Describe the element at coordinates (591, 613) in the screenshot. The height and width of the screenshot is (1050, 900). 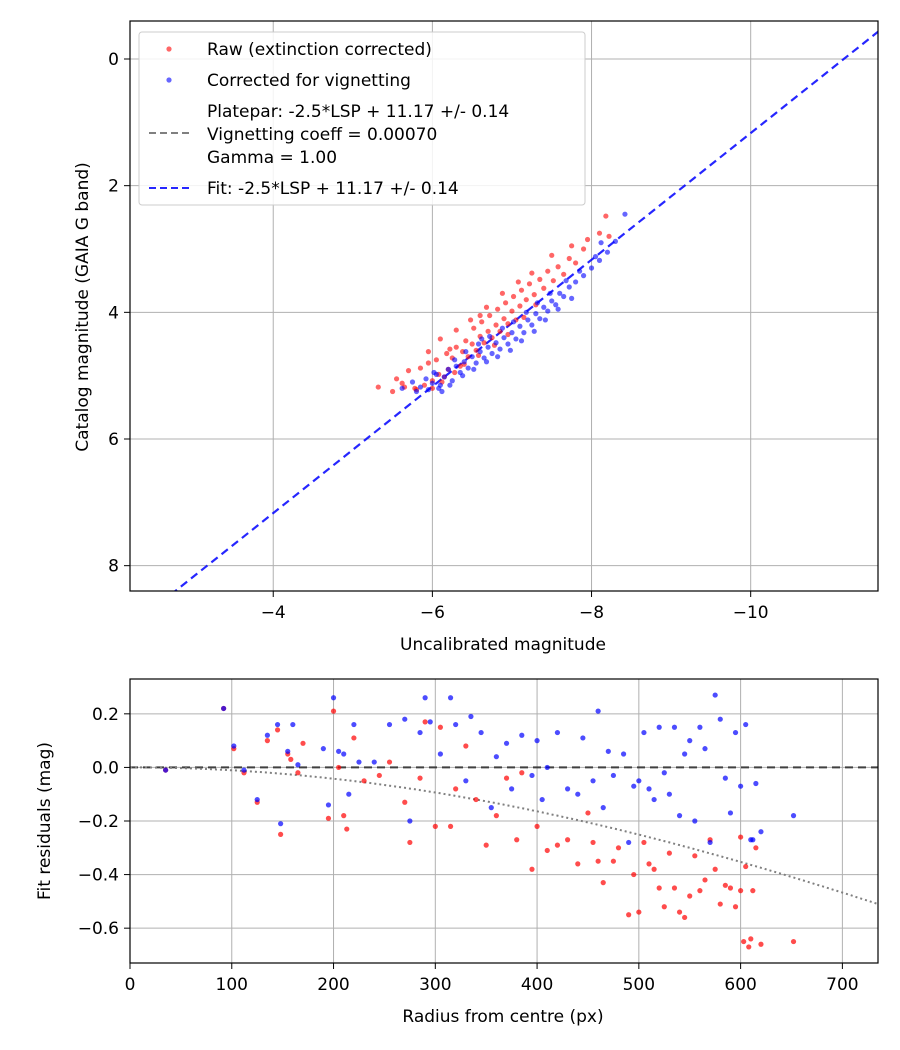
I see `top-x-tick-label: −8` at that location.